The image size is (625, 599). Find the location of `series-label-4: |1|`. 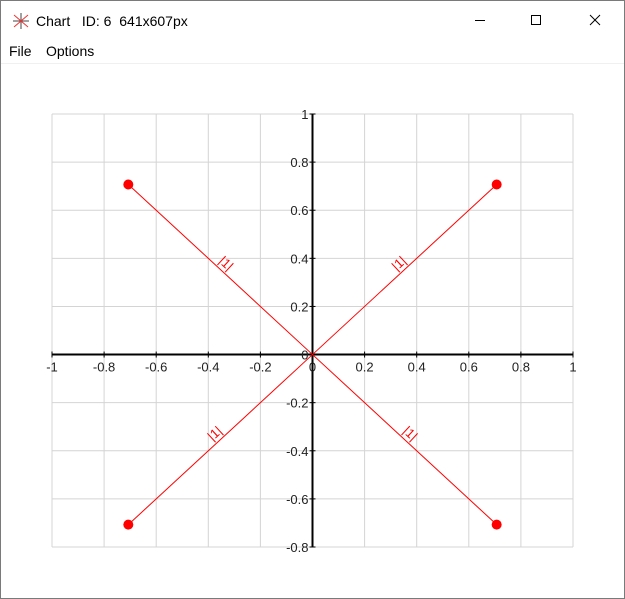

series-label-4: |1| is located at coordinates (410, 433).